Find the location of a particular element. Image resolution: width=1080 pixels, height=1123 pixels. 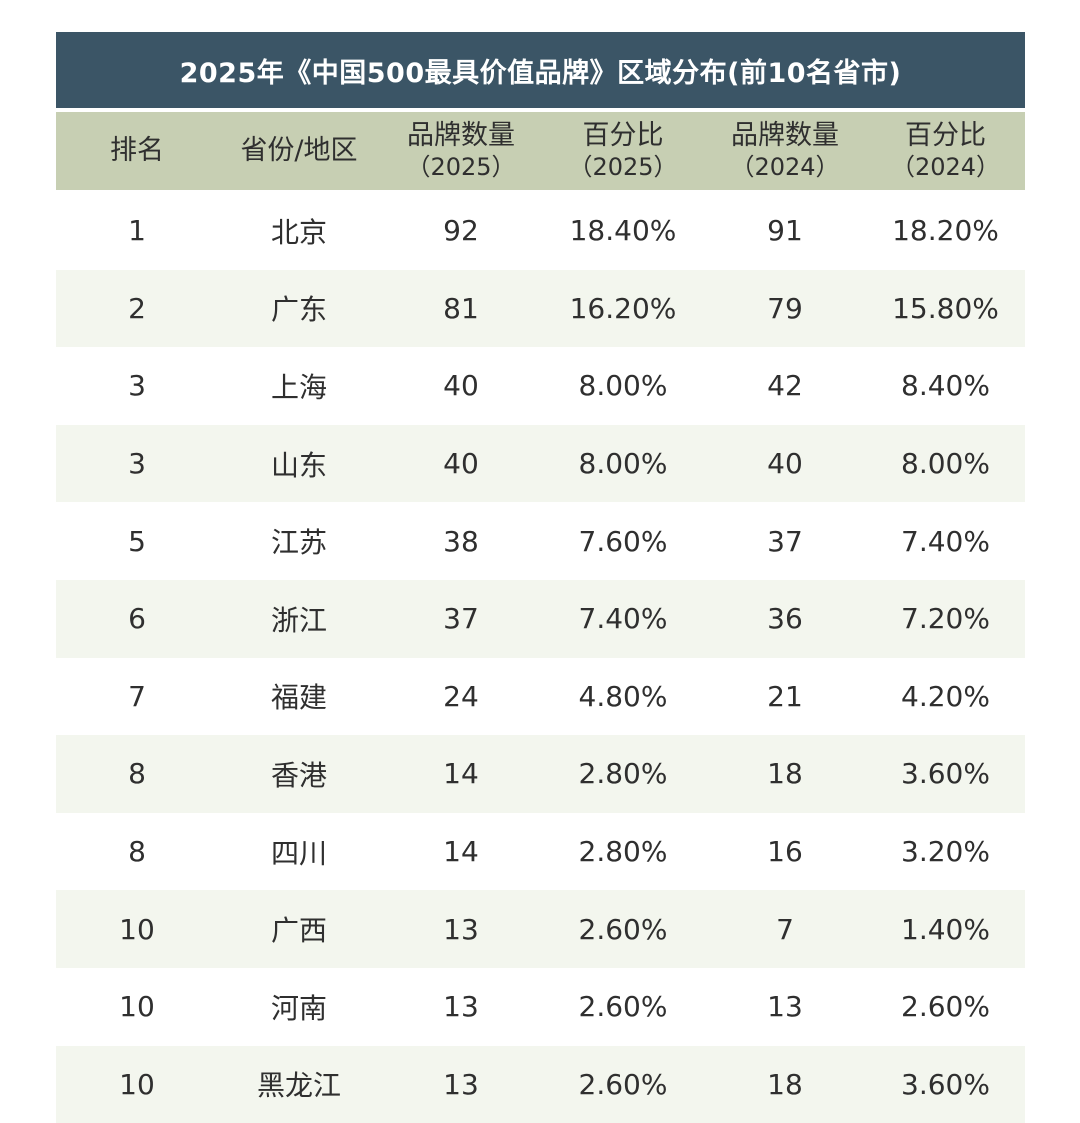

cell-percent-2024: 1.40% is located at coordinates (945, 929).